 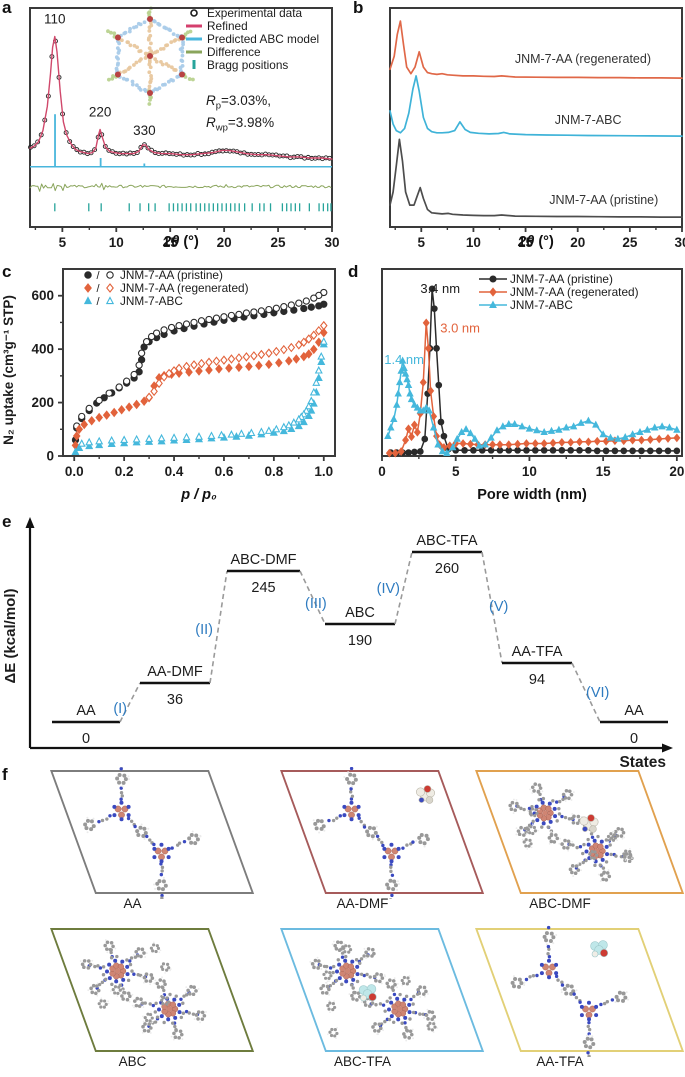 What do you see at coordinates (227, 26) in the screenshot?
I see `legend-item: Refined` at bounding box center [227, 26].